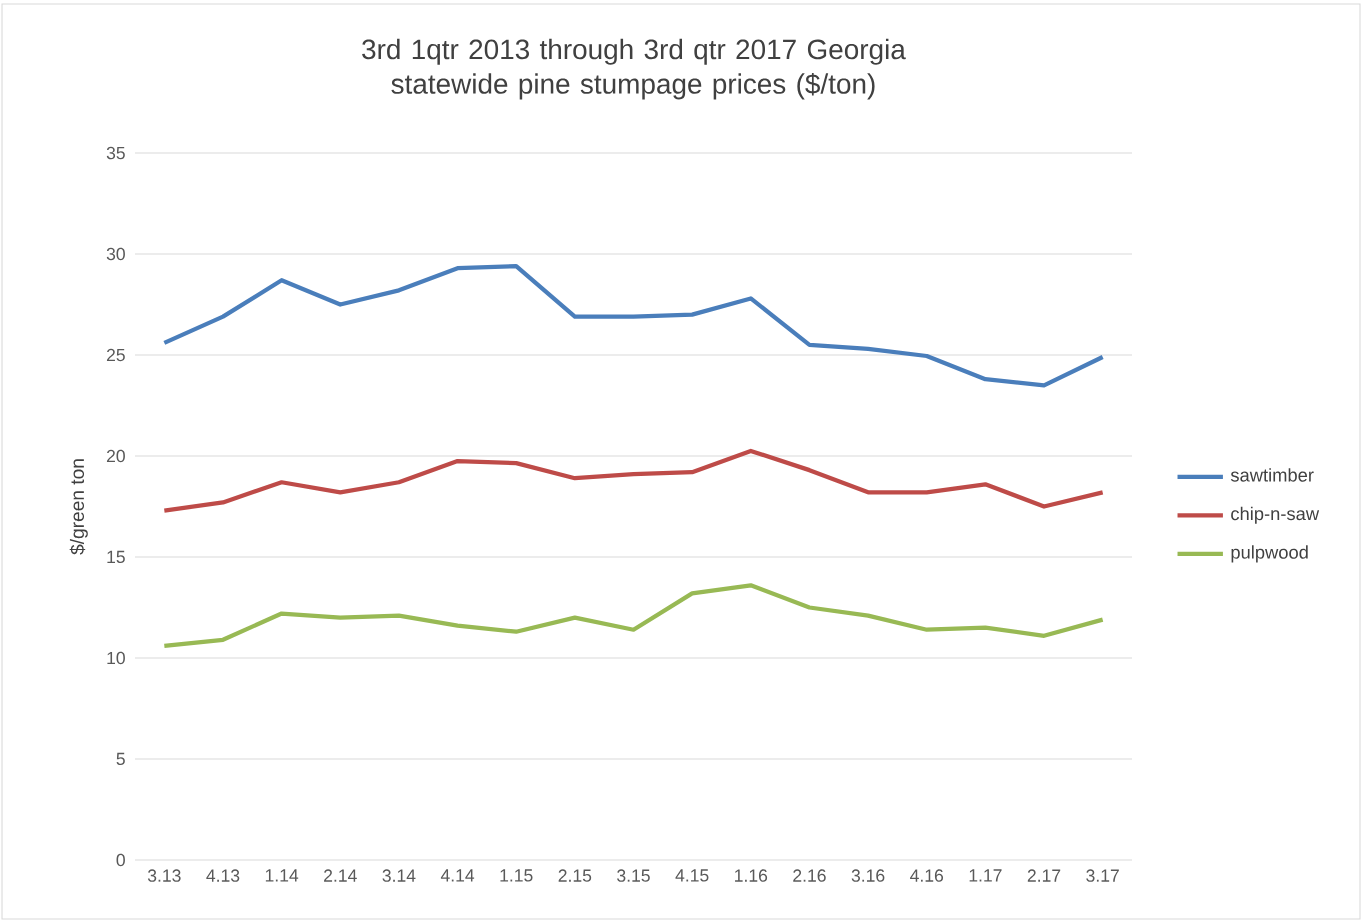 Image resolution: width=1362 pixels, height=921 pixels. What do you see at coordinates (115, 254) in the screenshot?
I see `y-tick-label: 30` at bounding box center [115, 254].